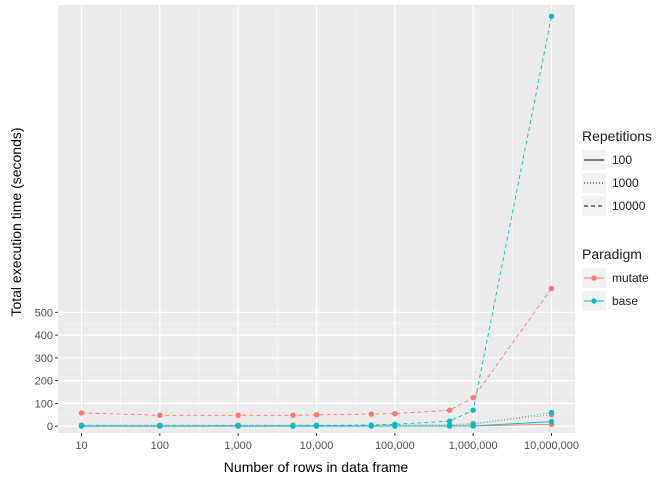 The height and width of the screenshot is (480, 672). What do you see at coordinates (50, 427) in the screenshot?
I see `y-tick-label: 0` at bounding box center [50, 427].